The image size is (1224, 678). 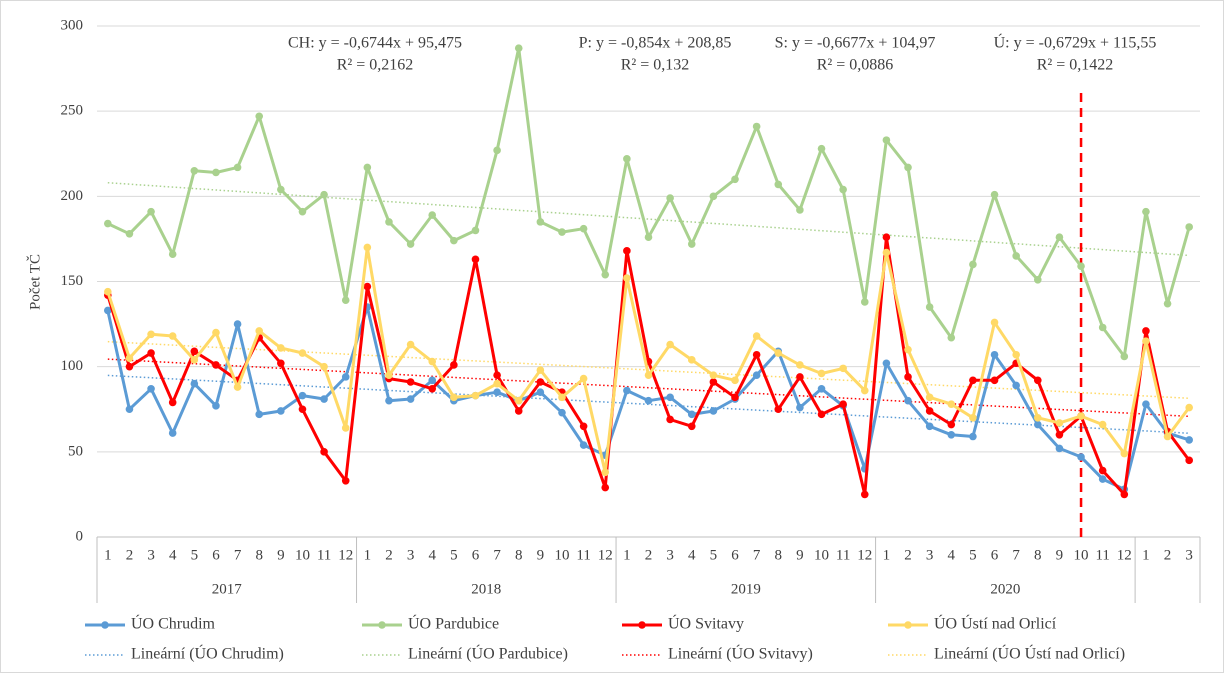 I want to click on legend-label: ÚO Ústí nad Orlicí, so click(x=995, y=623).